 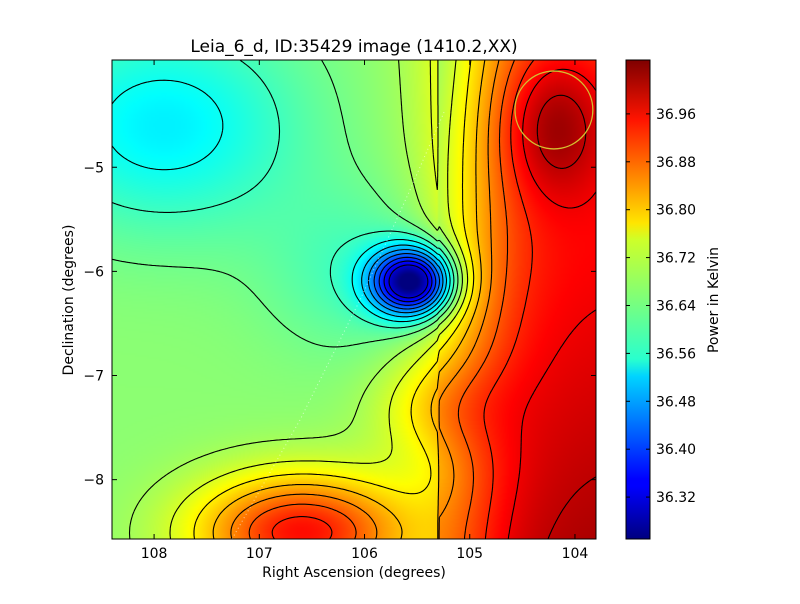 I want to click on colorbar-tick-label: 36.96, so click(x=676, y=115).